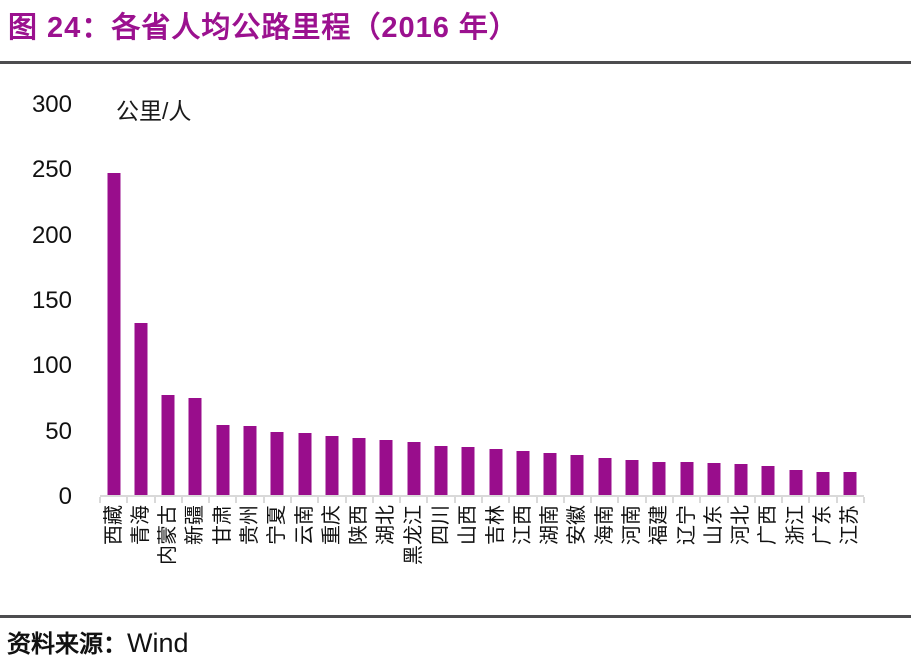  What do you see at coordinates (713, 560) in the screenshot?
I see `x-label-slot: 山东` at bounding box center [713, 560].